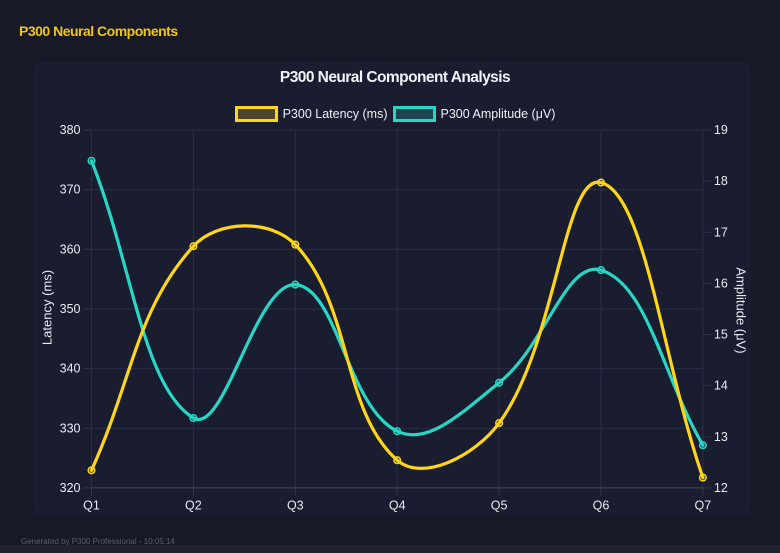 The height and width of the screenshot is (553, 780). Describe the element at coordinates (70, 249) in the screenshot. I see `svg-text: 360` at that location.